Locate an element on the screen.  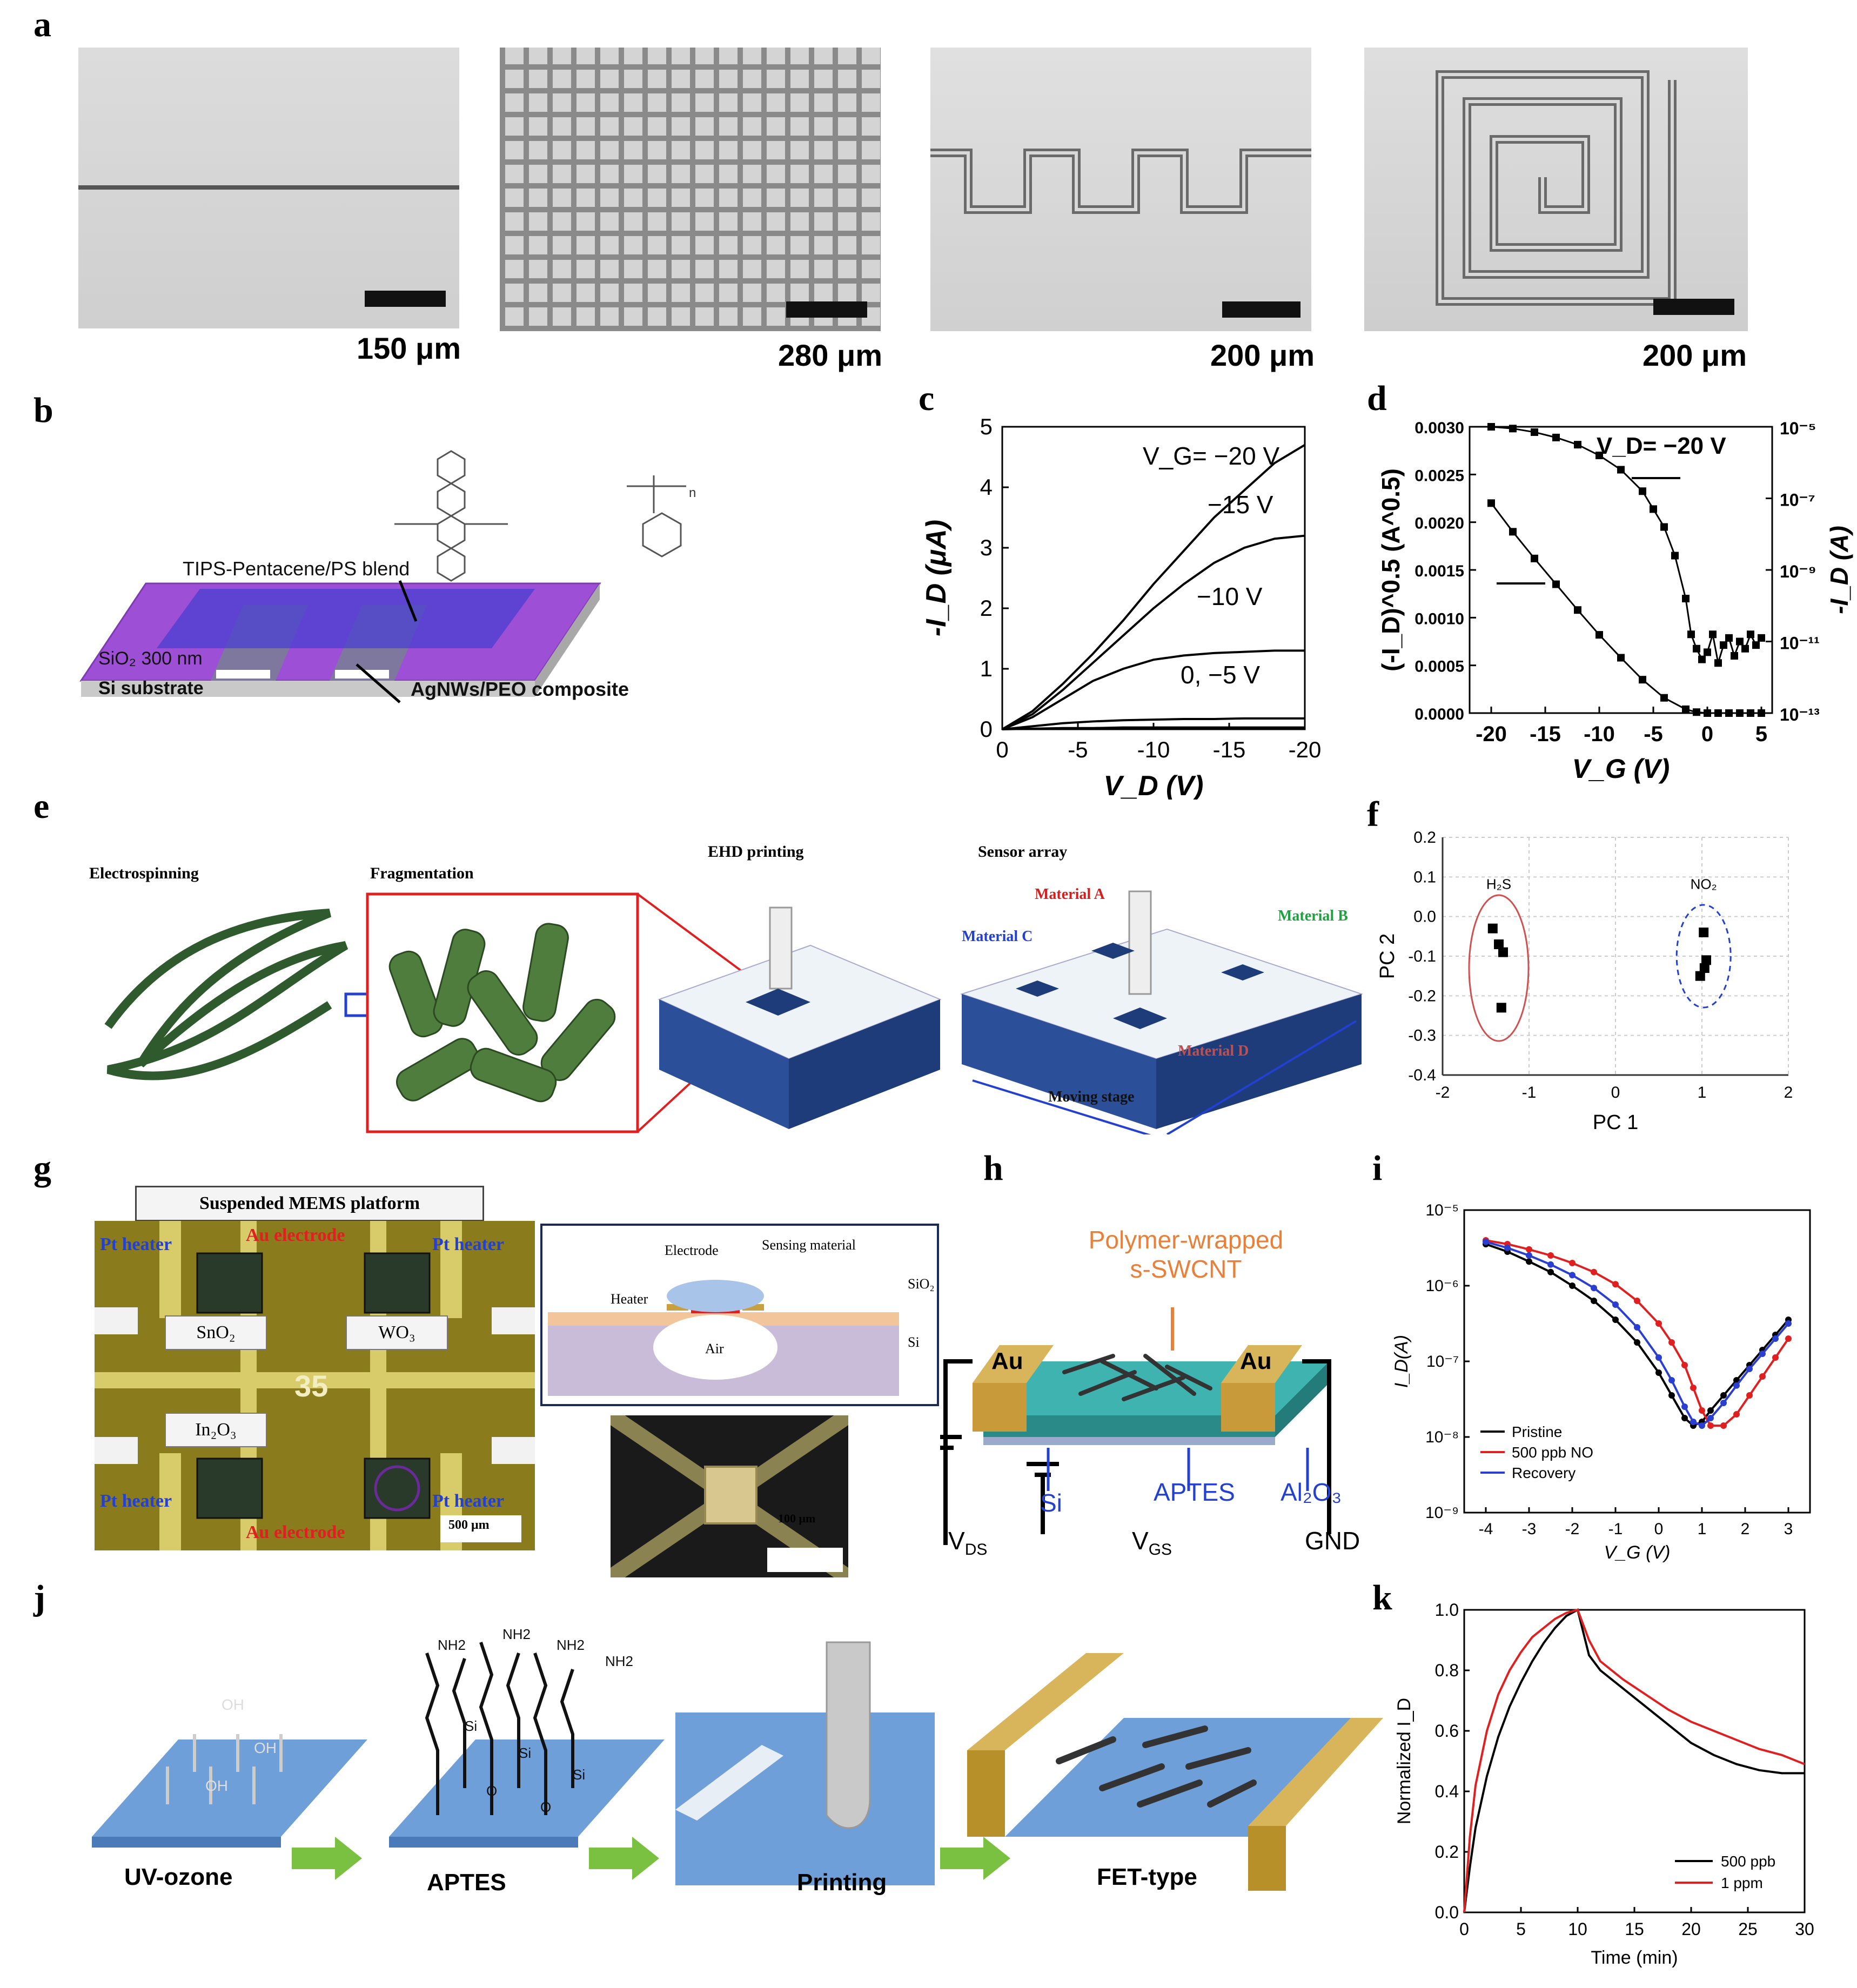
scale-100um: 100 μm is located at coordinates (797, 1519).